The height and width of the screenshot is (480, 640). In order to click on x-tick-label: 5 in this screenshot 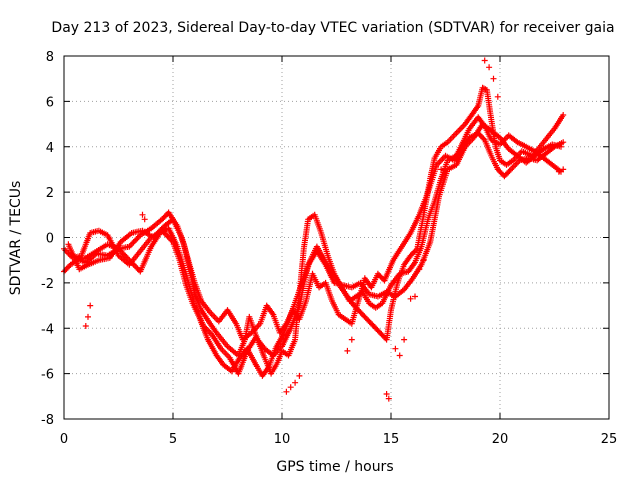, I will do `click(173, 439)`.